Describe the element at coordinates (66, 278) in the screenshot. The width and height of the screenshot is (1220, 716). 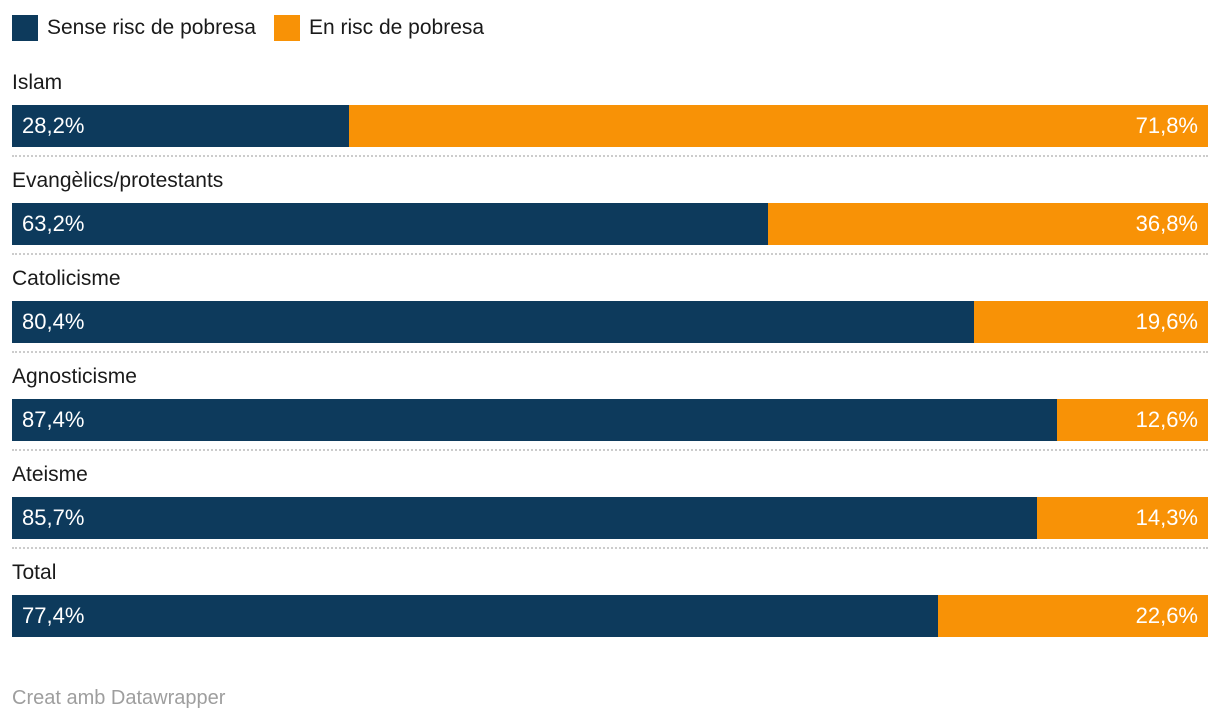
I see `category-label: Catolicisme` at that location.